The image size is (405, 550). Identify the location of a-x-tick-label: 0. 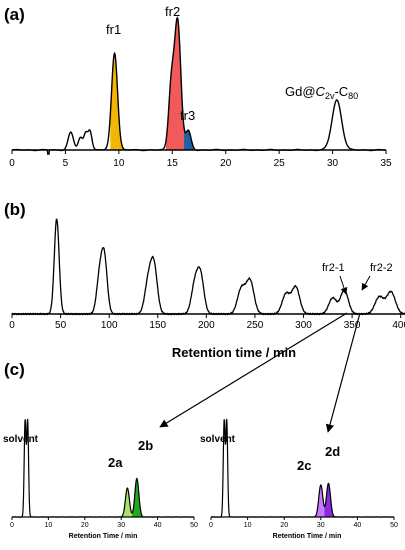
(12, 163).